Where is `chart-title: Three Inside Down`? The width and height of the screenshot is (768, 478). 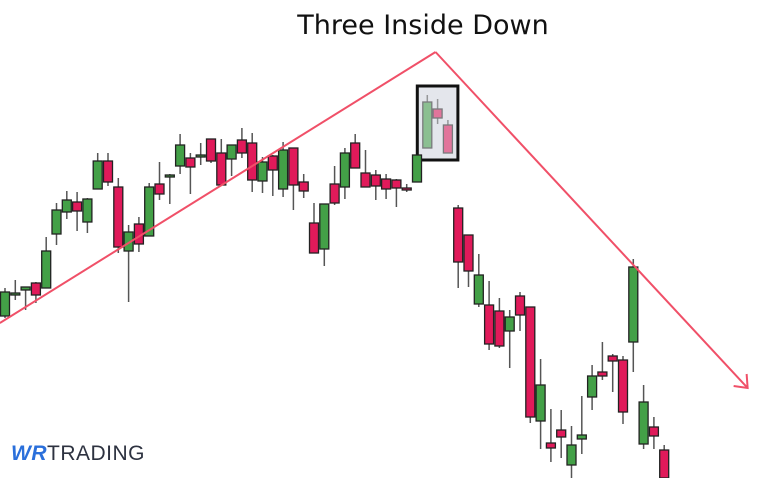
chart-title: Three Inside Down is located at coordinates (423, 25).